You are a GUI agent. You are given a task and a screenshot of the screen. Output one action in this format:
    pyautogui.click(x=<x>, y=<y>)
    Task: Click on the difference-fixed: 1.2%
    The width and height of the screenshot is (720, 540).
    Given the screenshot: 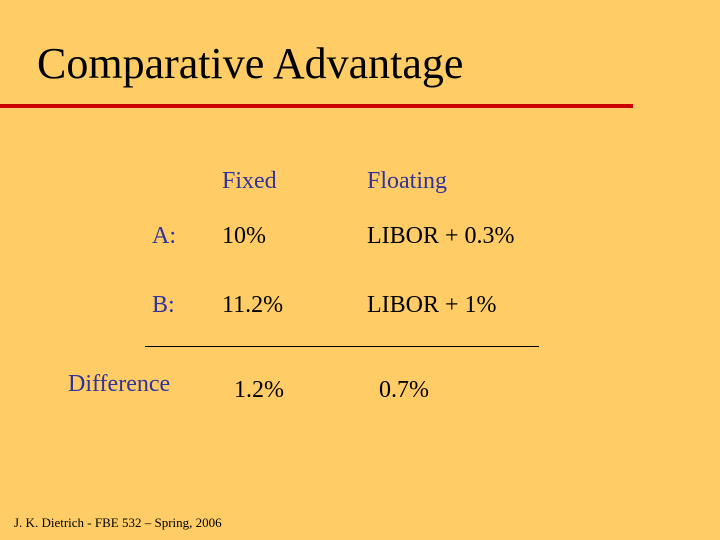 What is the action you would take?
    pyautogui.click(x=259, y=390)
    